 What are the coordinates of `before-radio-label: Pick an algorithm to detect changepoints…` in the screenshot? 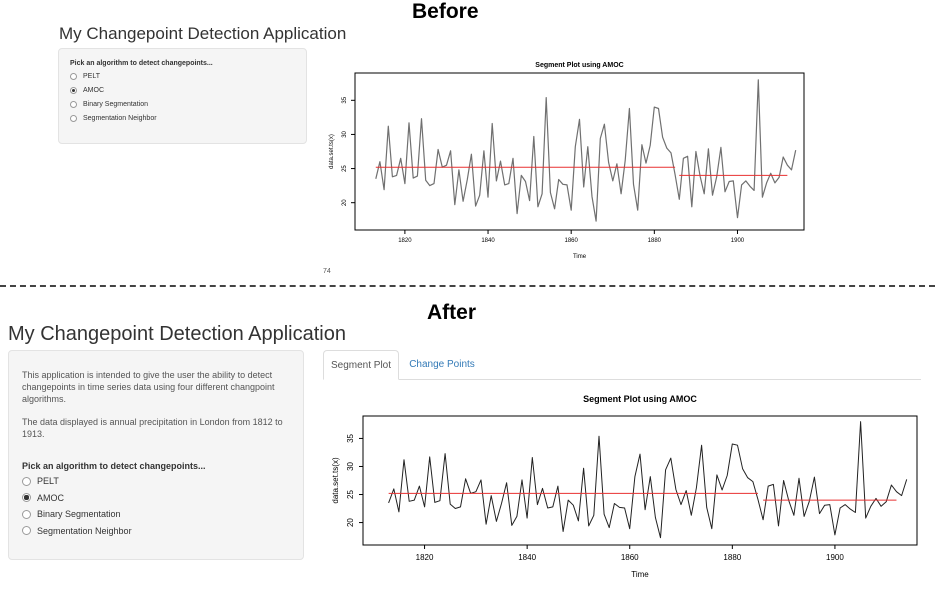 It's located at (141, 63).